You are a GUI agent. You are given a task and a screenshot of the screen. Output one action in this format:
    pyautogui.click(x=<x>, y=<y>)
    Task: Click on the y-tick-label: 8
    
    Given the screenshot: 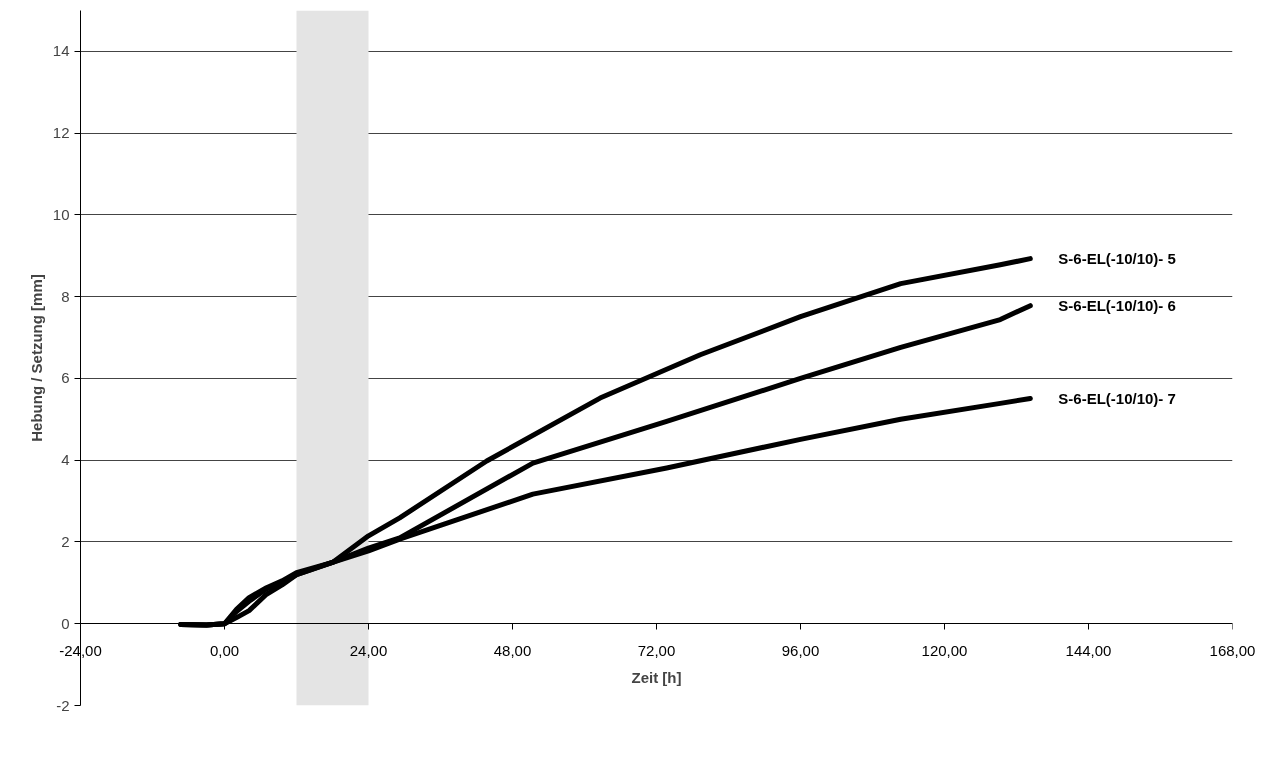 What is the action you would take?
    pyautogui.click(x=65, y=296)
    